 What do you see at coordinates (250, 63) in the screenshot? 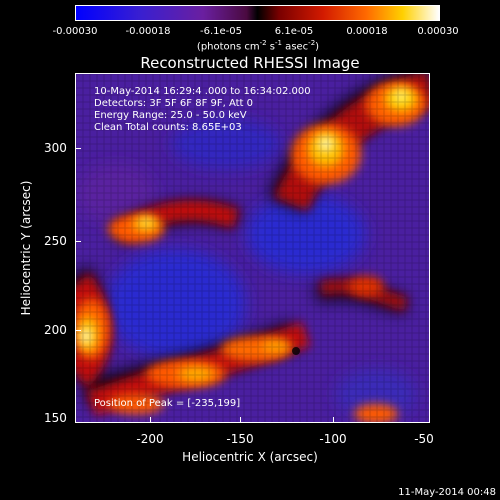
I see `image-title: Reconstructed RHESSI Image` at bounding box center [250, 63].